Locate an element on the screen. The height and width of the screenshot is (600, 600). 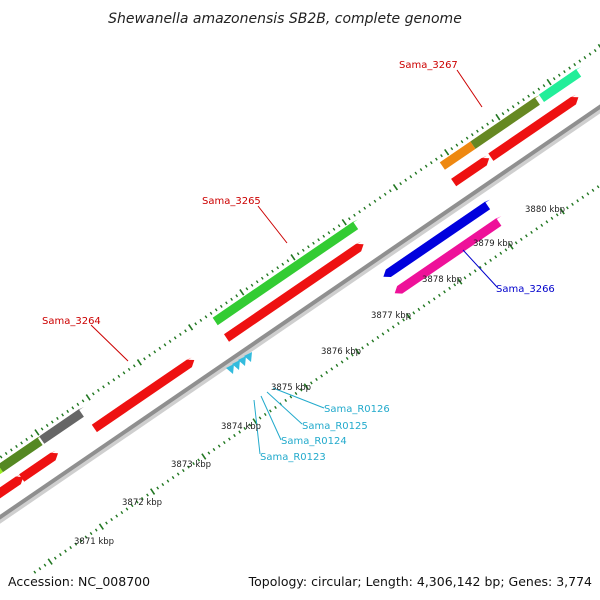
rna-arrow-r0124 is located at coordinates (236, 365).